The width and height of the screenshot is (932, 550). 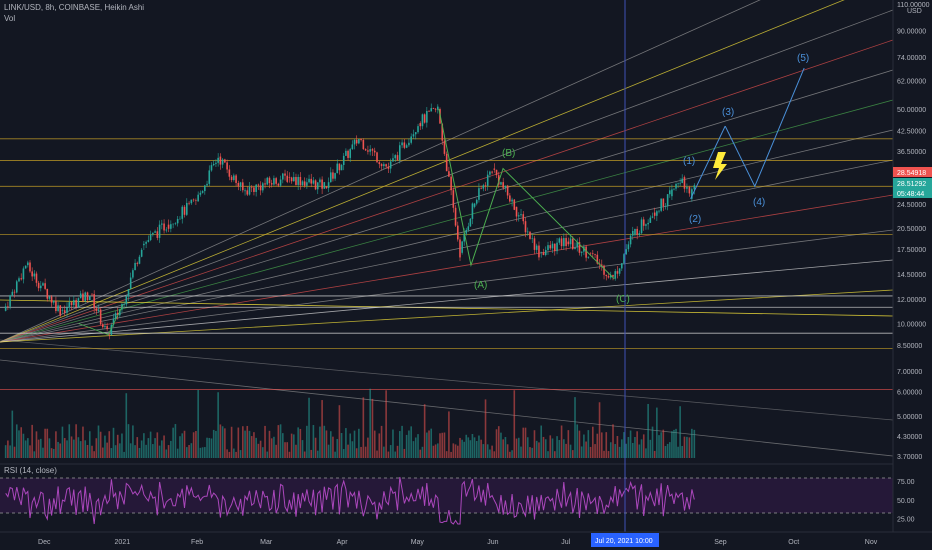 What do you see at coordinates (909, 346) in the screenshot?
I see `price-tick-13: 8.50000` at bounding box center [909, 346].